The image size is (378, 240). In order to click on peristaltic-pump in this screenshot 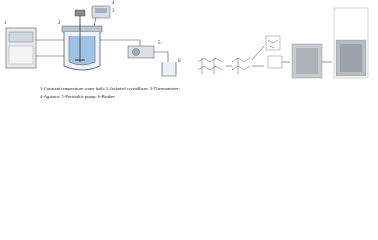, I will do `click(141, 52)`.